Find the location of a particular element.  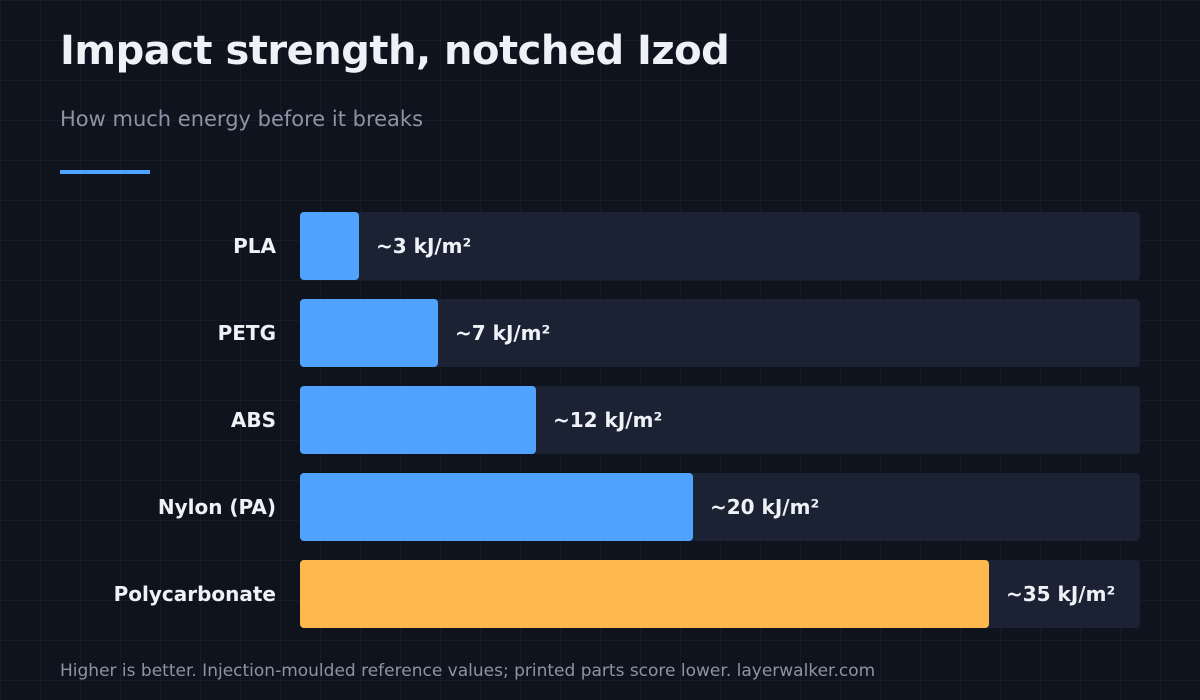

value-label: ~20 kJ/m² is located at coordinates (764, 507).